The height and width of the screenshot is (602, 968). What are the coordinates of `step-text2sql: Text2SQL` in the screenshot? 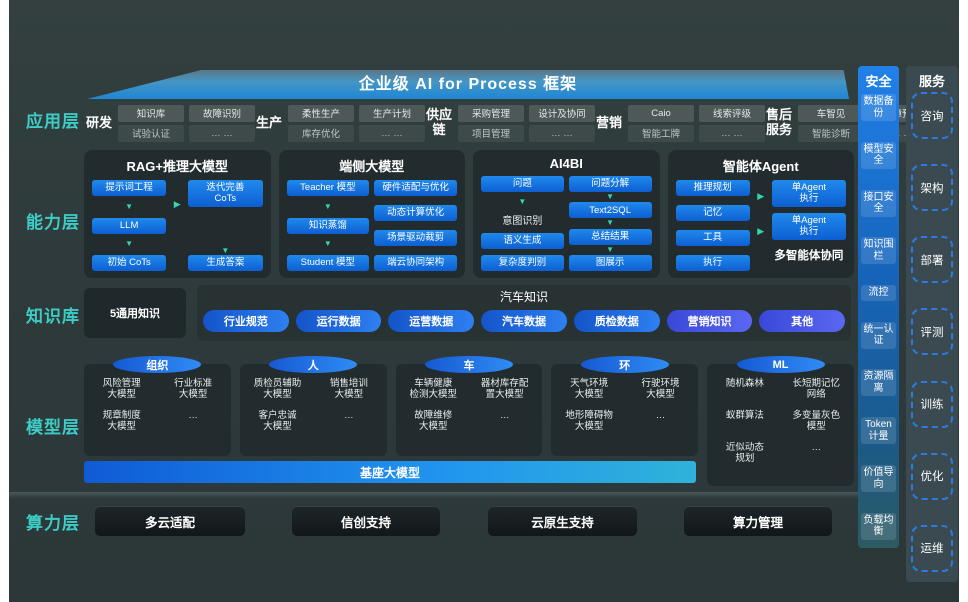 It's located at (610, 210).